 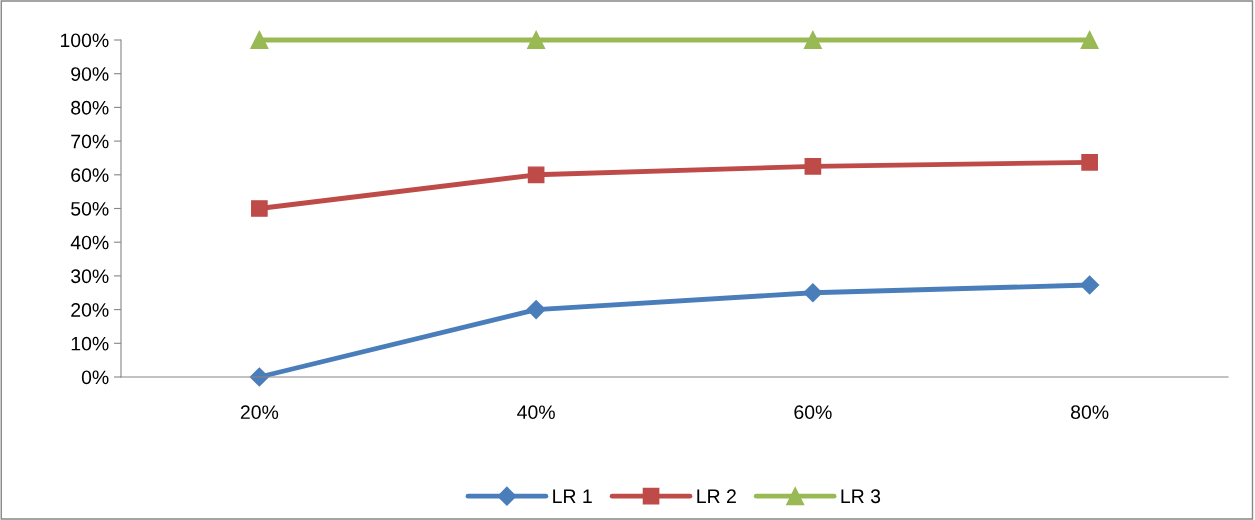 I want to click on legend-label: LR 1, so click(x=572, y=496).